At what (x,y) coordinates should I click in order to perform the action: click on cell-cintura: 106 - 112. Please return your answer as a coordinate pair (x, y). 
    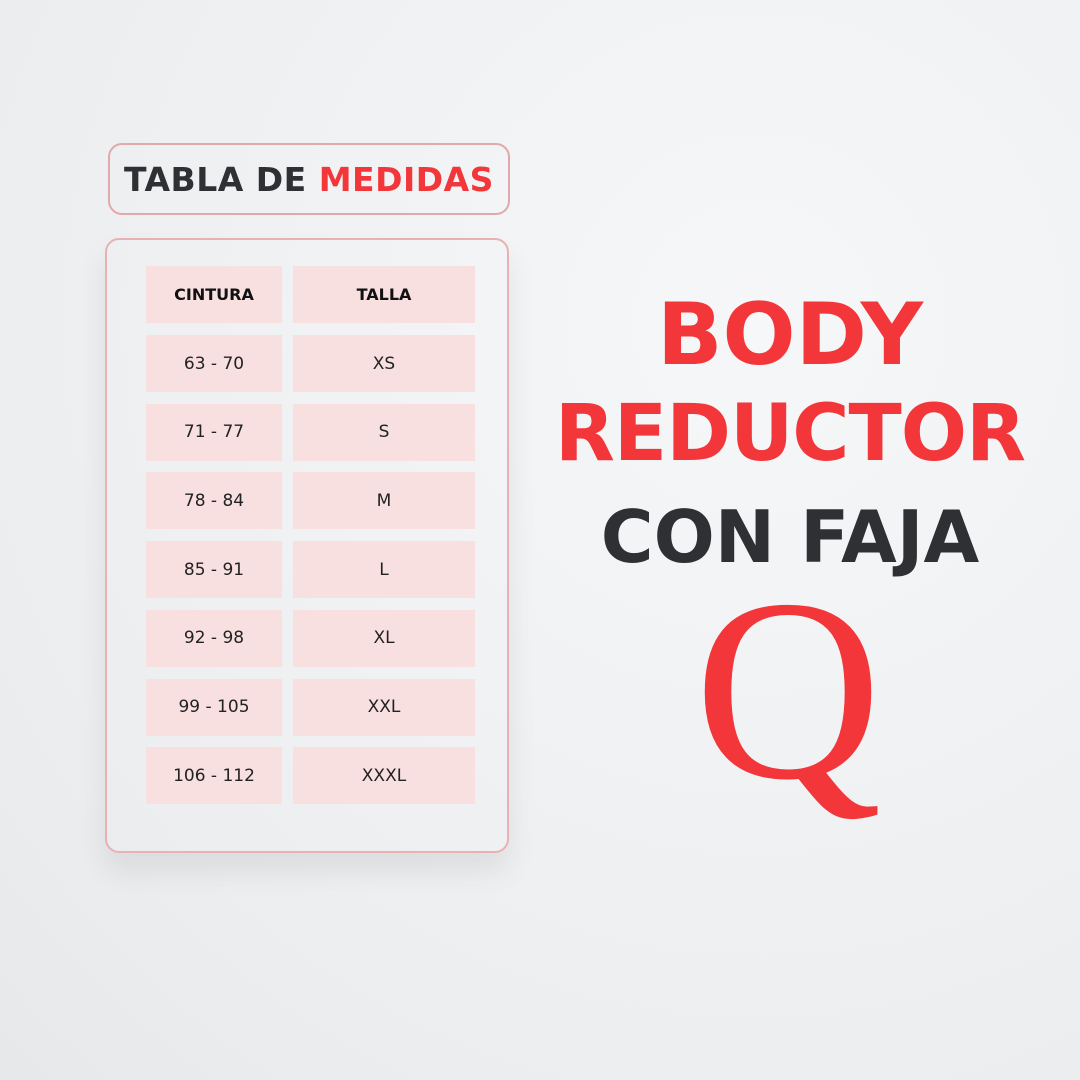
    Looking at the image, I should click on (214, 776).